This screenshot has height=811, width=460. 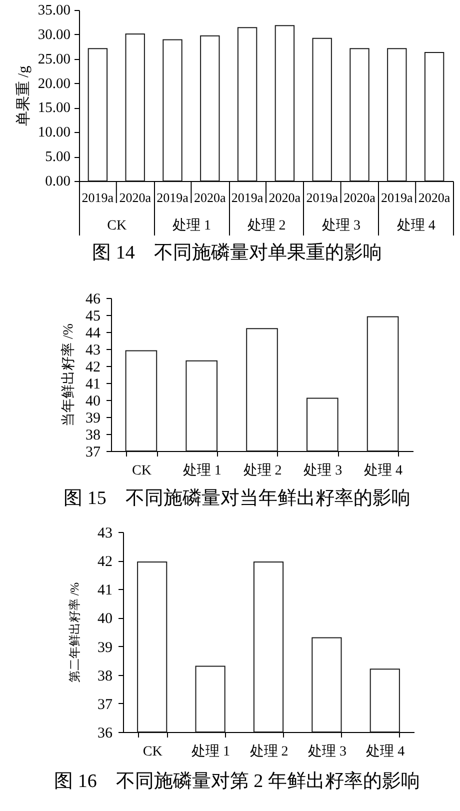 What do you see at coordinates (68, 375) in the screenshot?
I see `y-axis-title: 当年鲜出籽率 /%` at bounding box center [68, 375].